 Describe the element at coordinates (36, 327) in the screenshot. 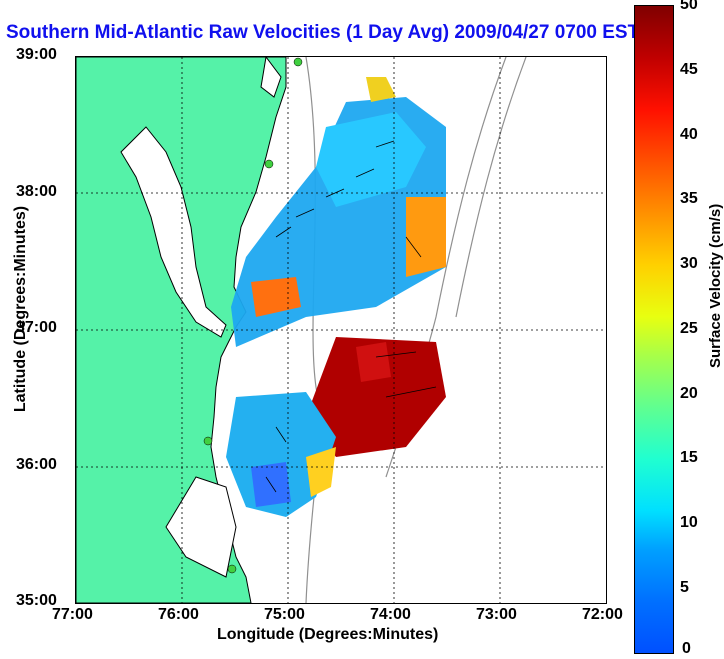

I see `y-tick: 37:00` at that location.